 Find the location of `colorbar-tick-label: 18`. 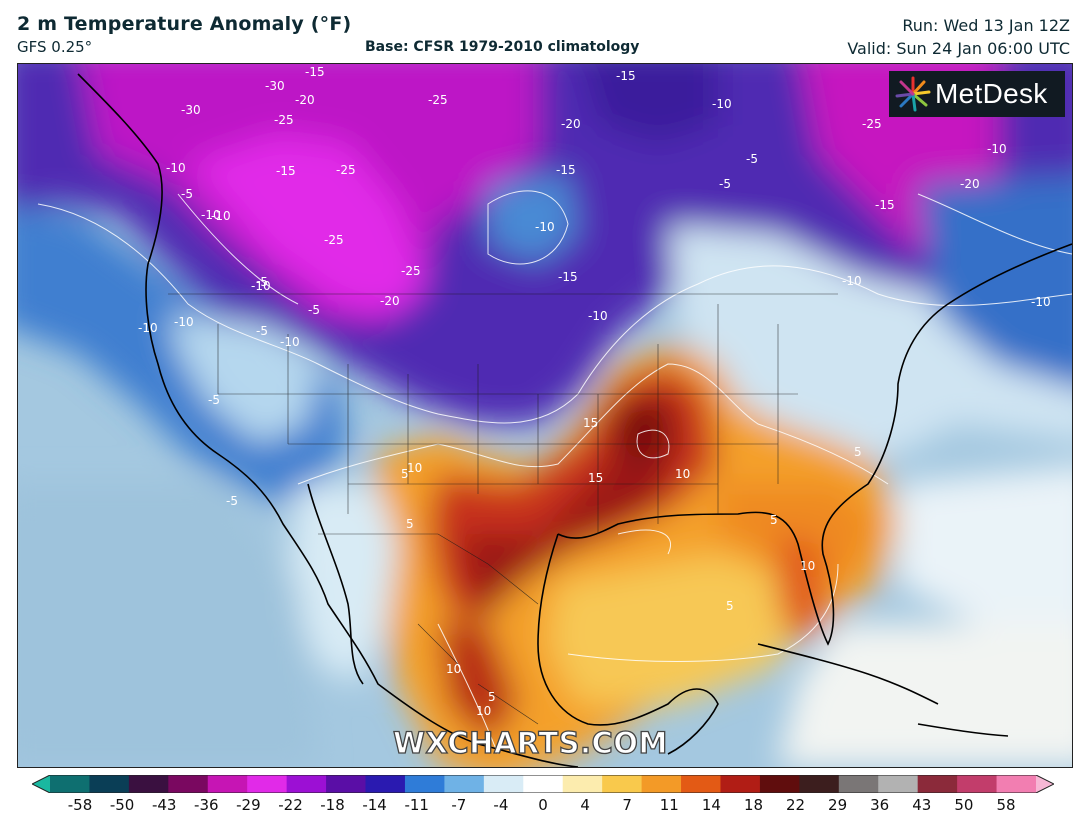

colorbar-tick-label: 18 is located at coordinates (753, 805).